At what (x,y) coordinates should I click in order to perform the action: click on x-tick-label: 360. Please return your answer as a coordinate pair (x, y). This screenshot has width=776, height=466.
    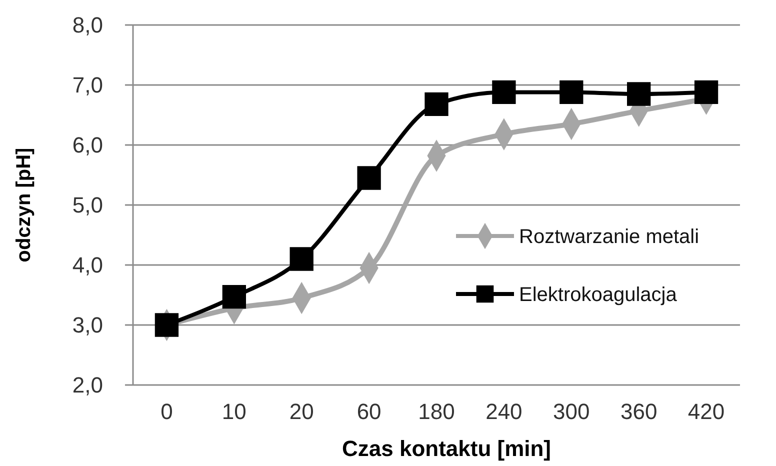
    Looking at the image, I should click on (639, 411).